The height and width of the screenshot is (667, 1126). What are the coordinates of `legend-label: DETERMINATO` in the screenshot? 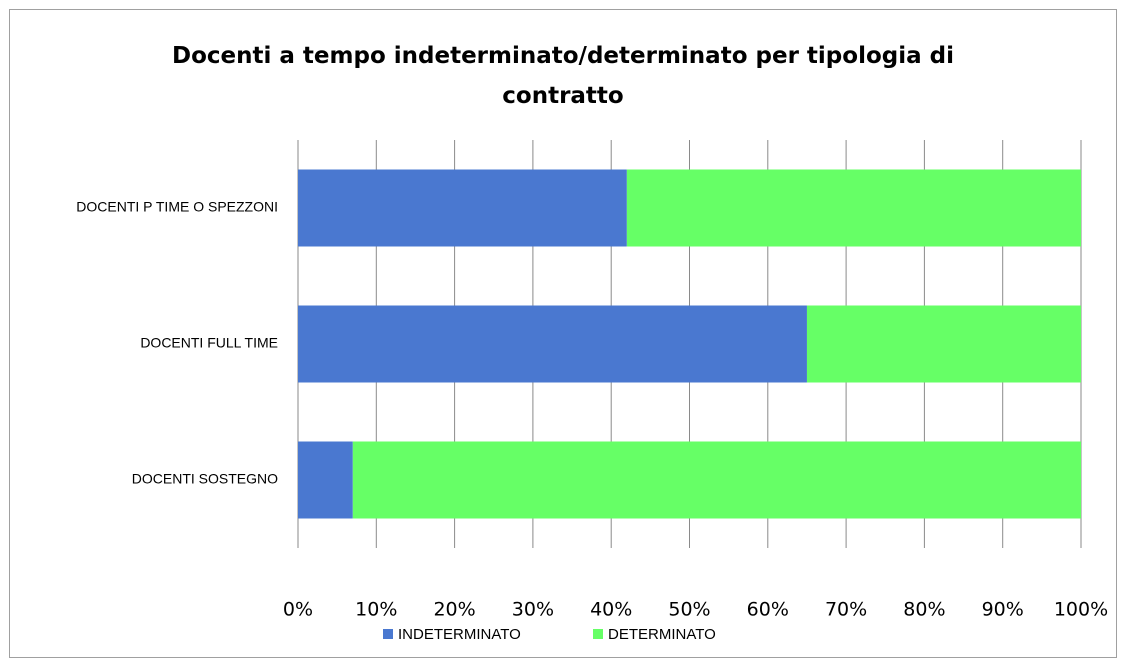 It's located at (662, 634).